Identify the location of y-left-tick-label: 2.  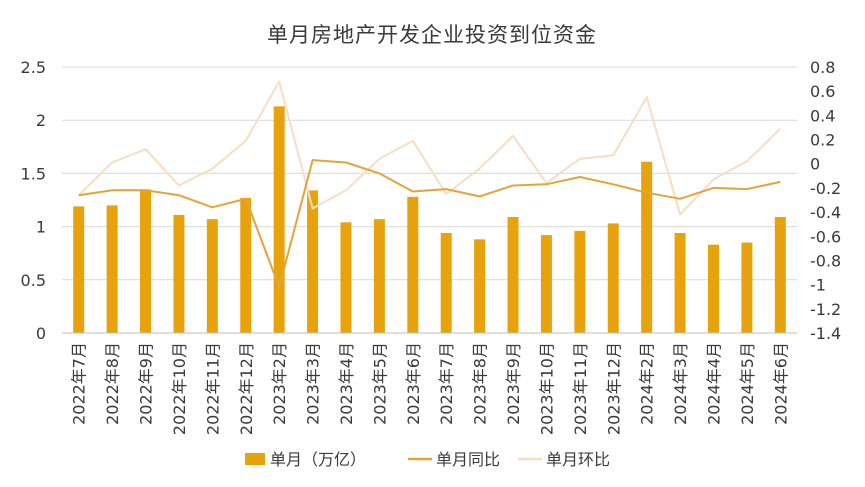
(41, 120).